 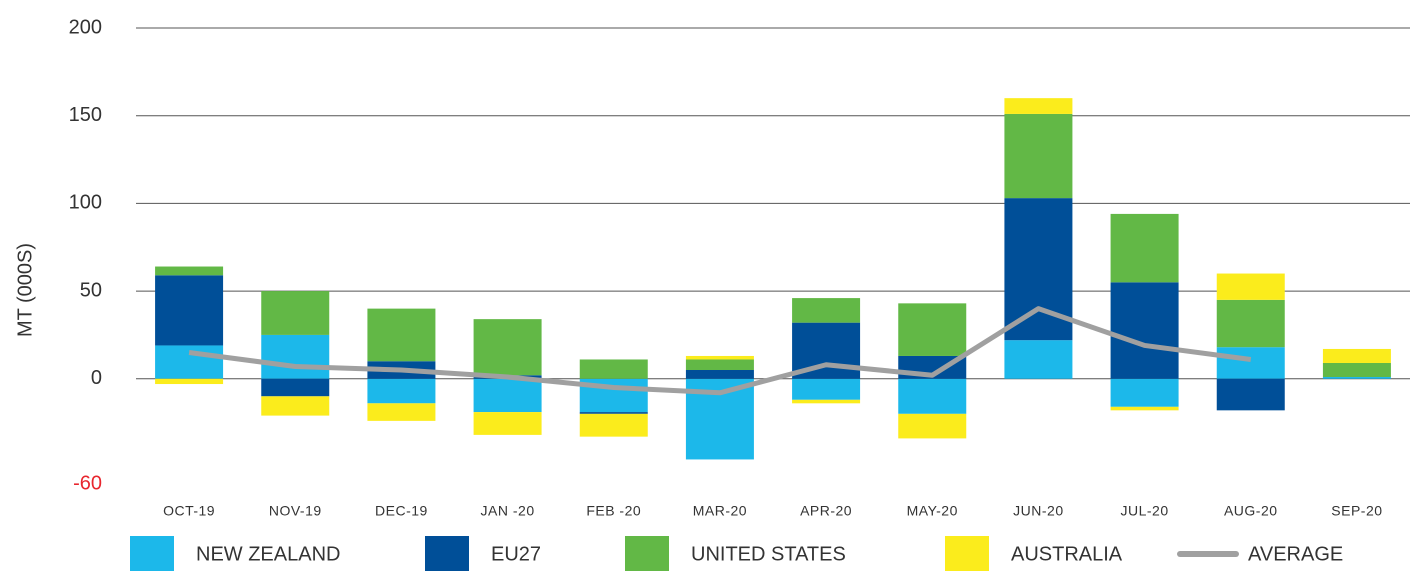 I want to click on x-tick-label: APR-20, so click(x=826, y=511).